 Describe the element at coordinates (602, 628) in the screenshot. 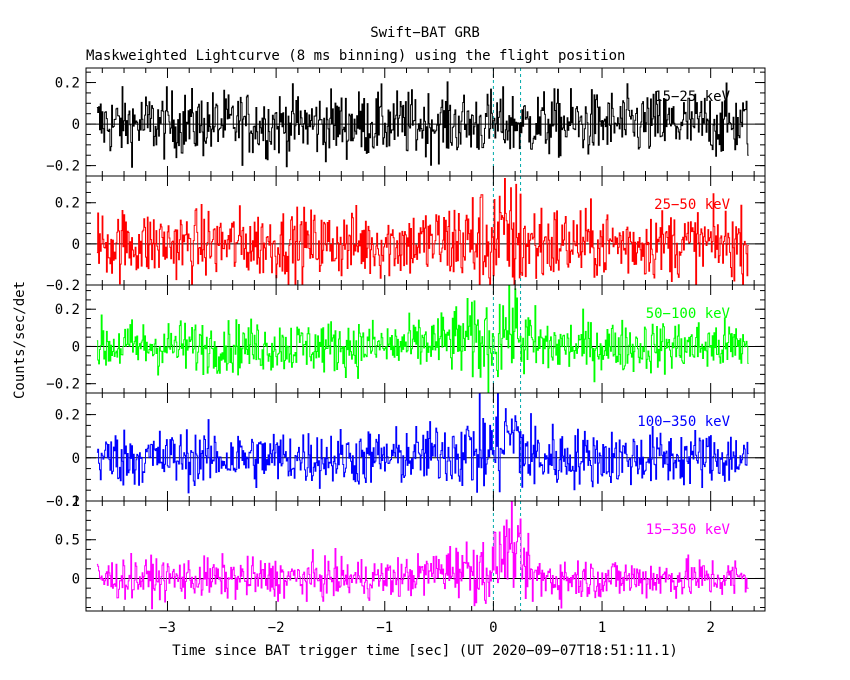

I see `x-tick-label: 1` at that location.